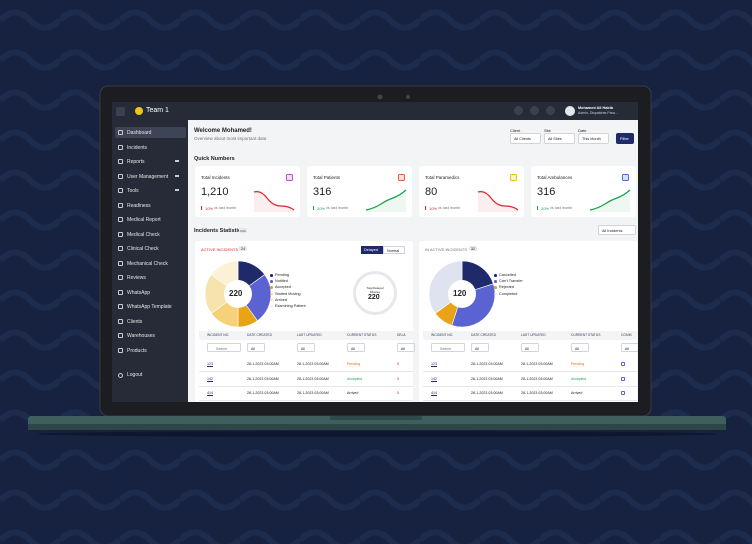 The height and width of the screenshot is (544, 752). I want to click on filter-value: All Sites, so click(555, 139).